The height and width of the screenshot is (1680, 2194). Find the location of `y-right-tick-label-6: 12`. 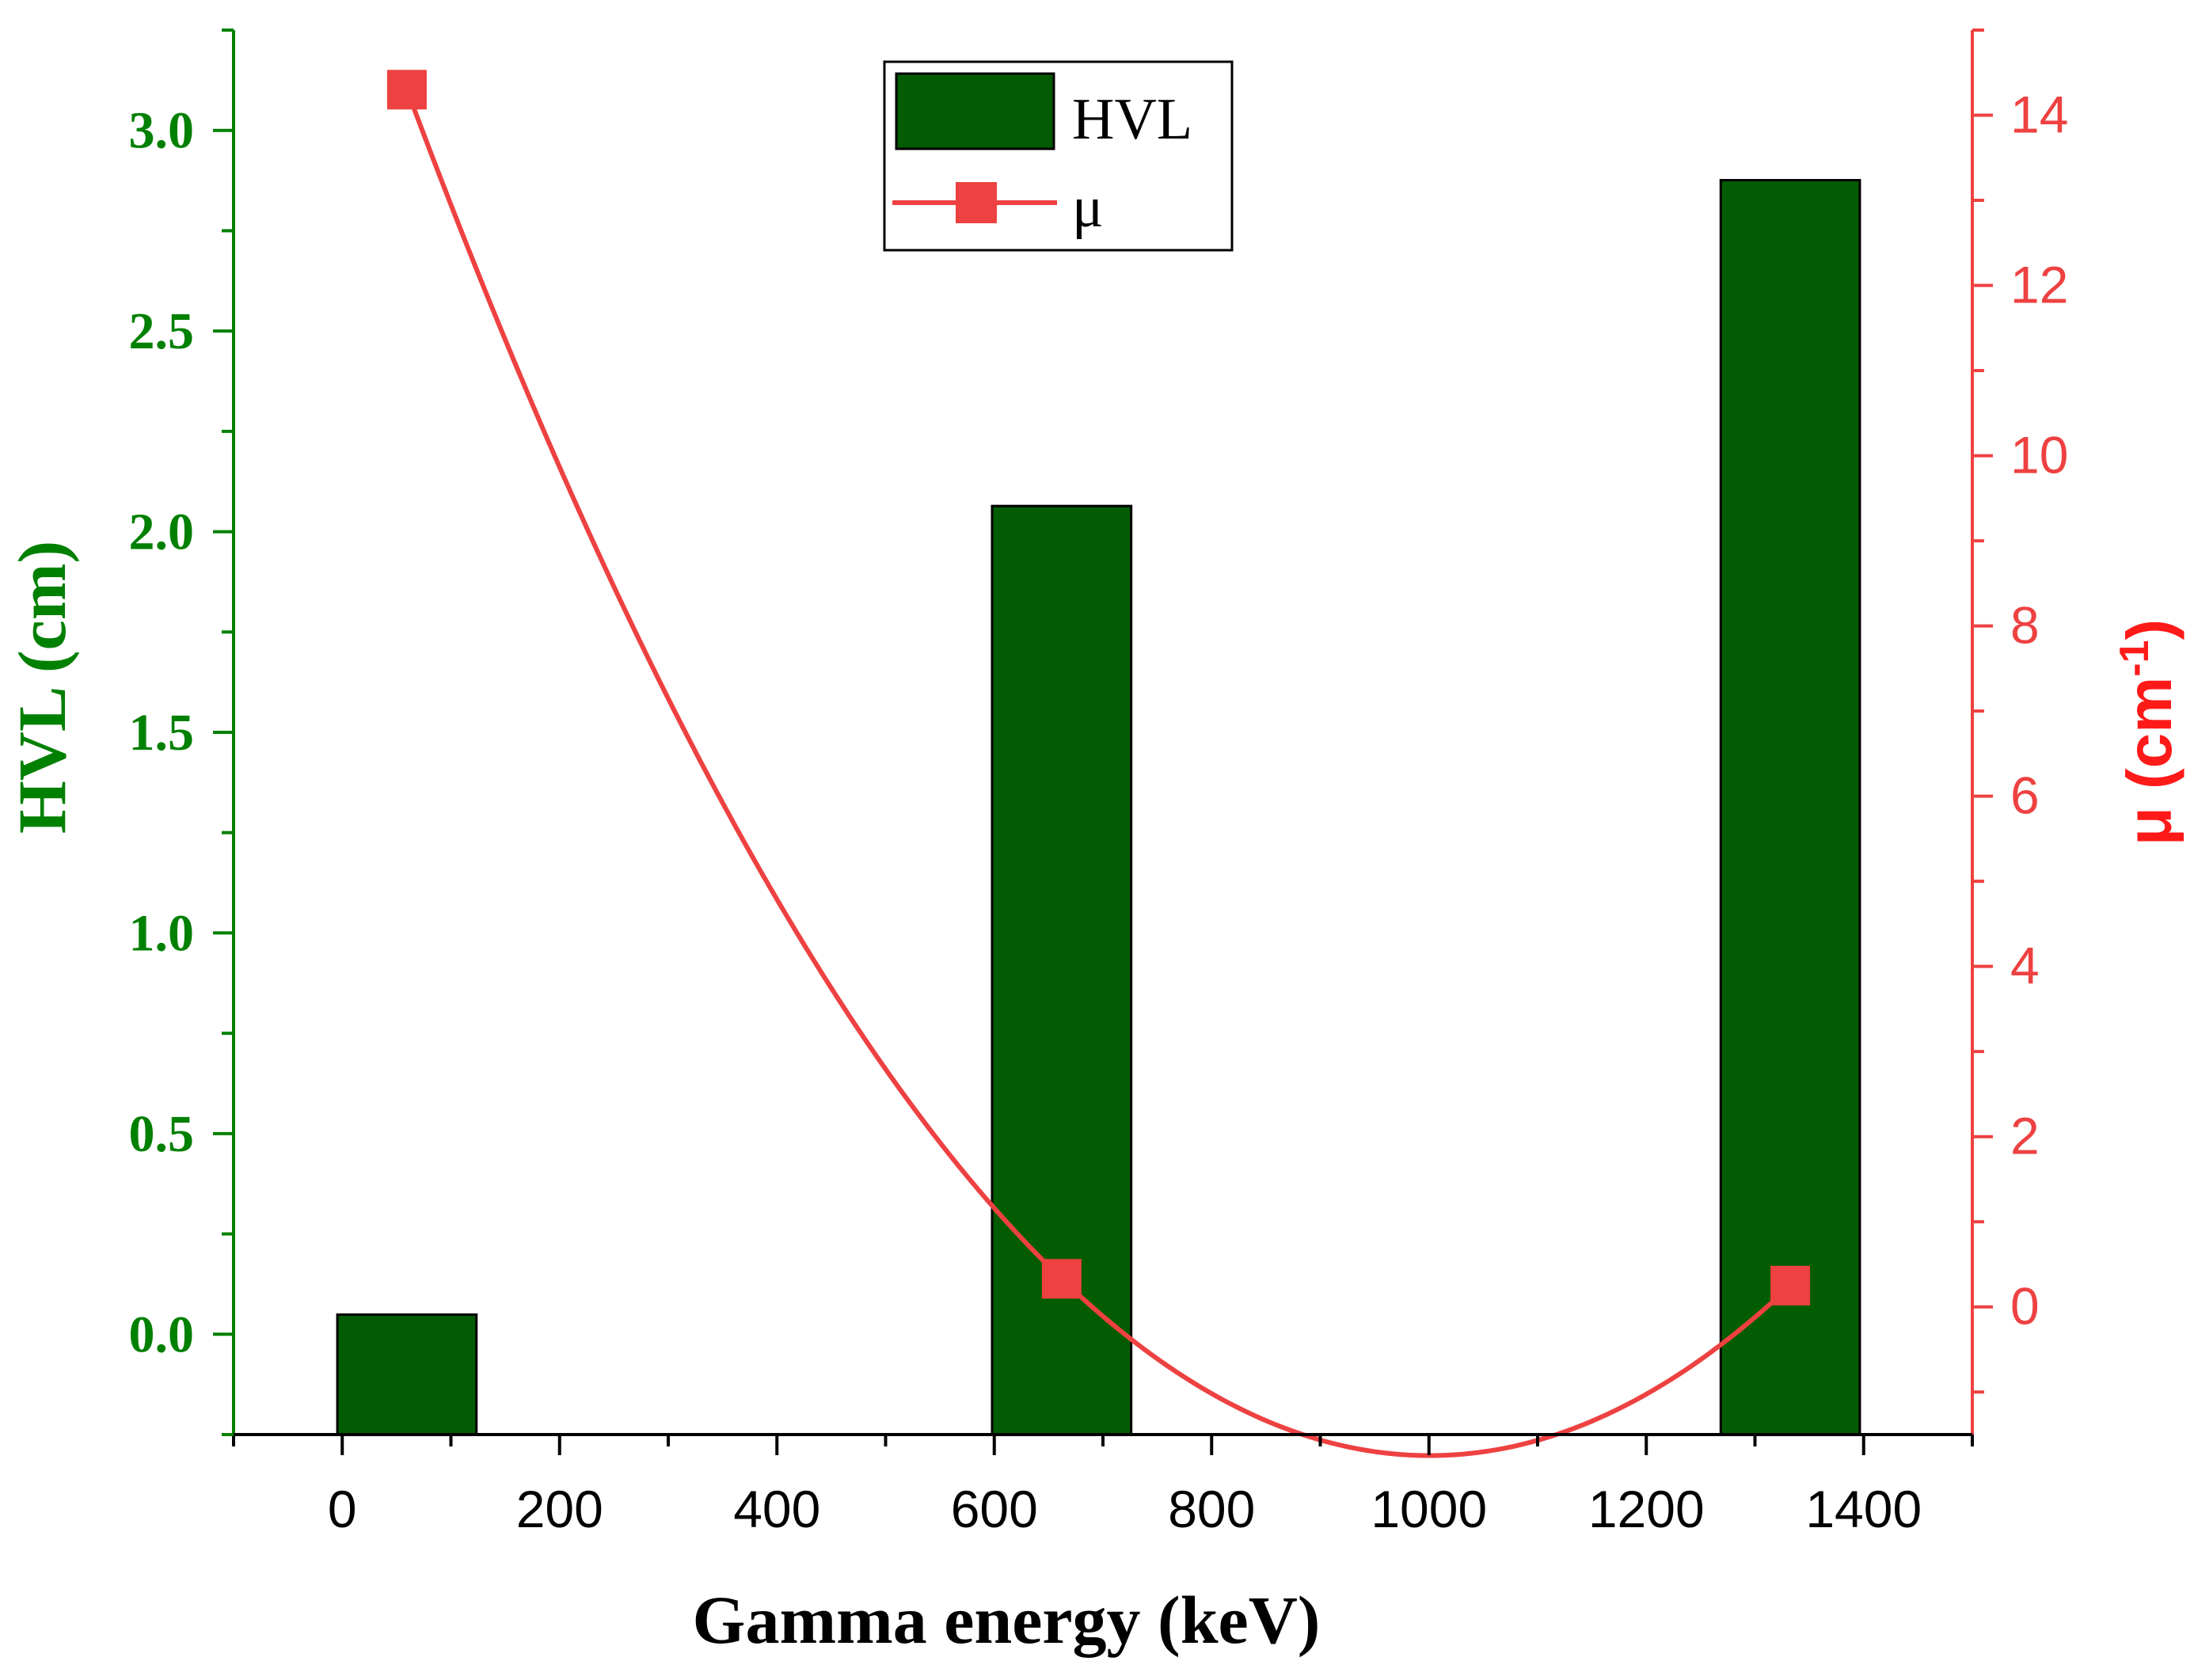

y-right-tick-label-6: 12 is located at coordinates (2039, 285).